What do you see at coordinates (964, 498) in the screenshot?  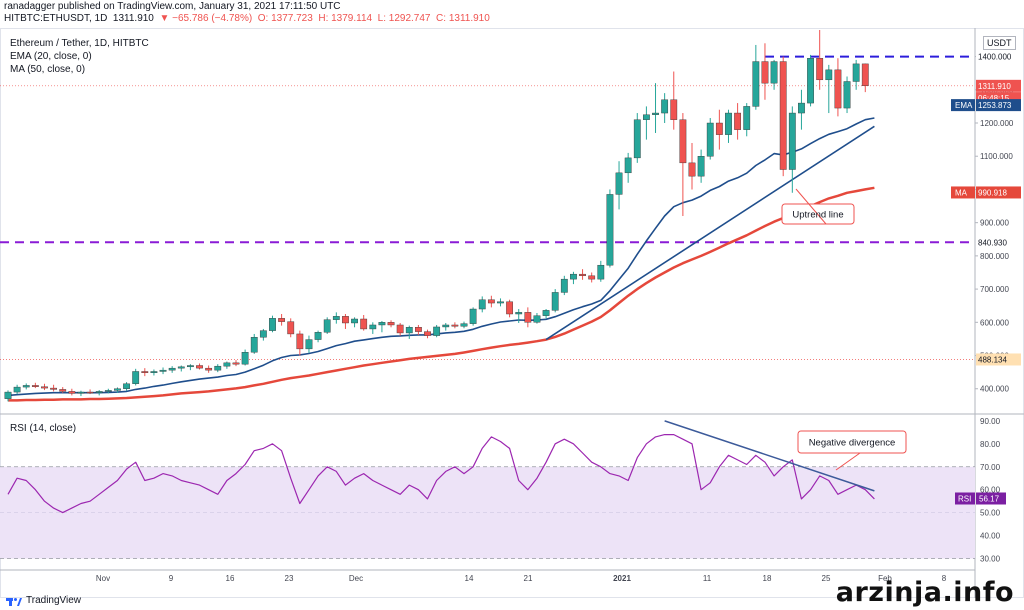 I see `rsi-tag: RSI` at bounding box center [964, 498].